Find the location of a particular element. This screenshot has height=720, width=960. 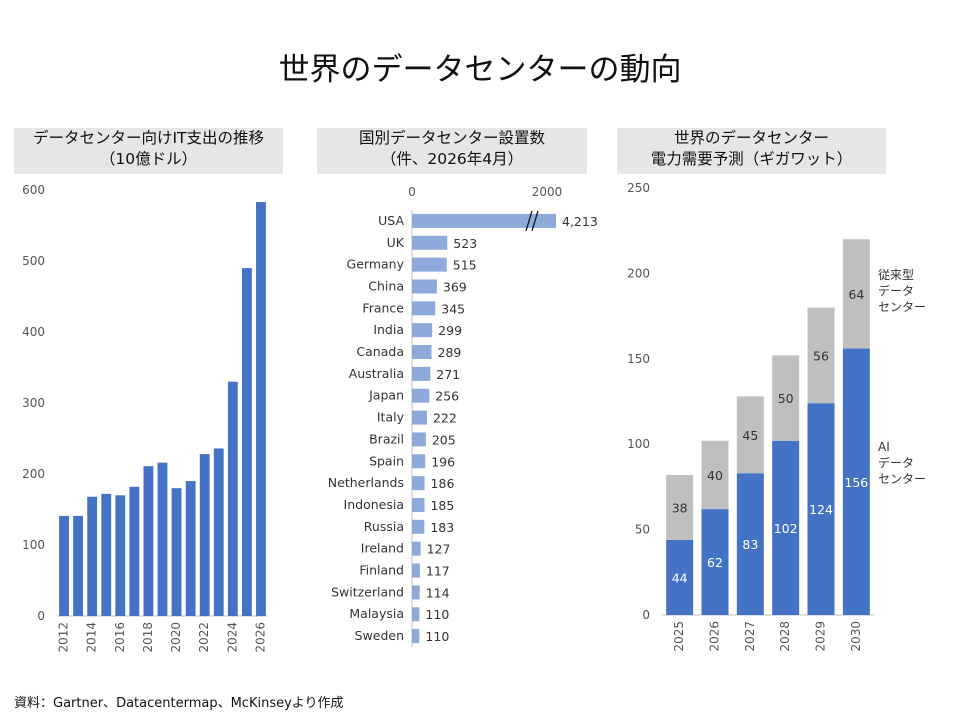

chart3-x-tick-label: 2030 is located at coordinates (856, 636).